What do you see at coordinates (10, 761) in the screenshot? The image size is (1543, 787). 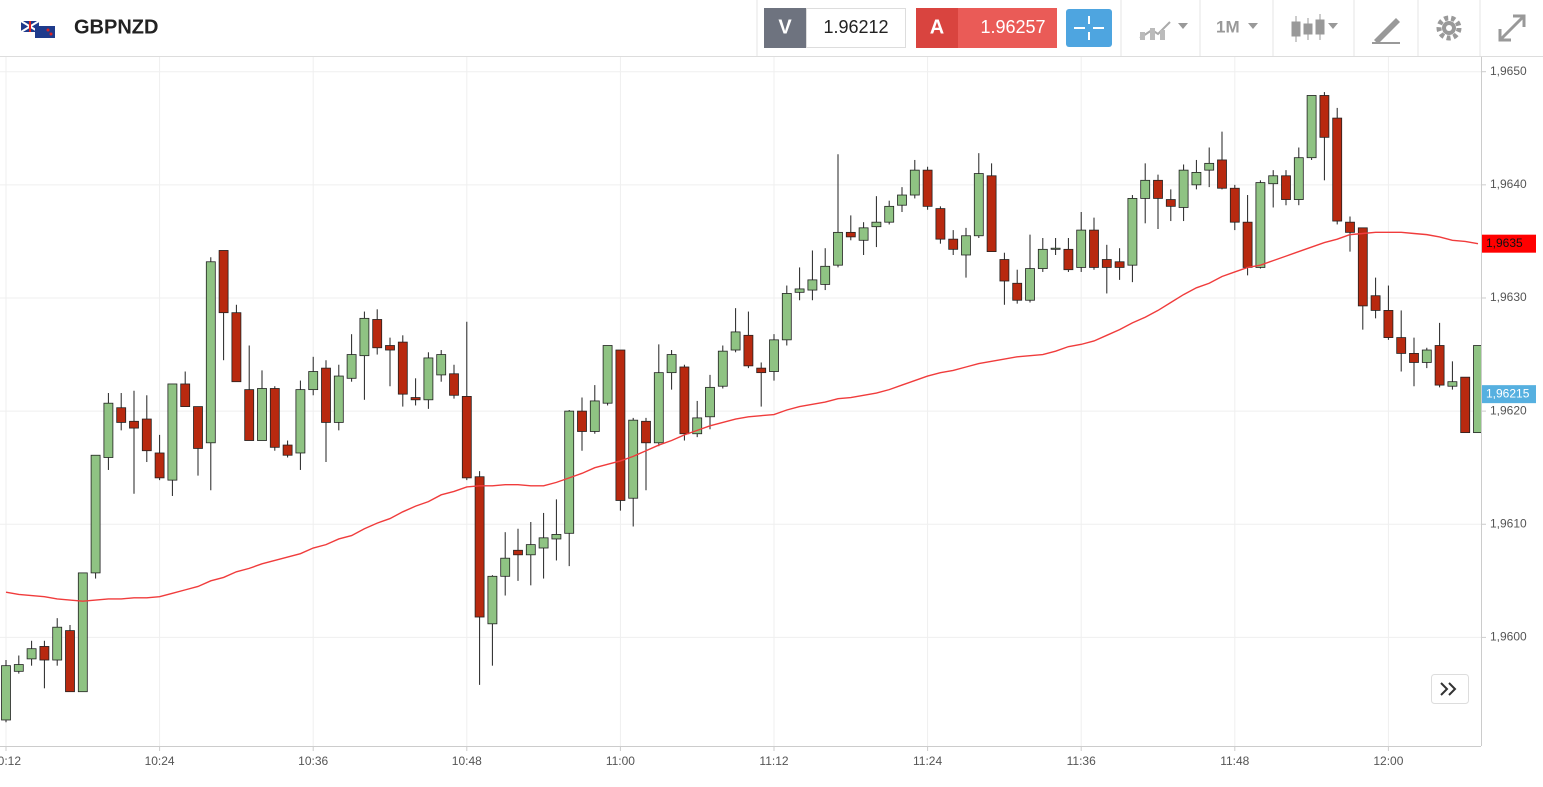 I see `x-tick-label: 10:12` at bounding box center [10, 761].